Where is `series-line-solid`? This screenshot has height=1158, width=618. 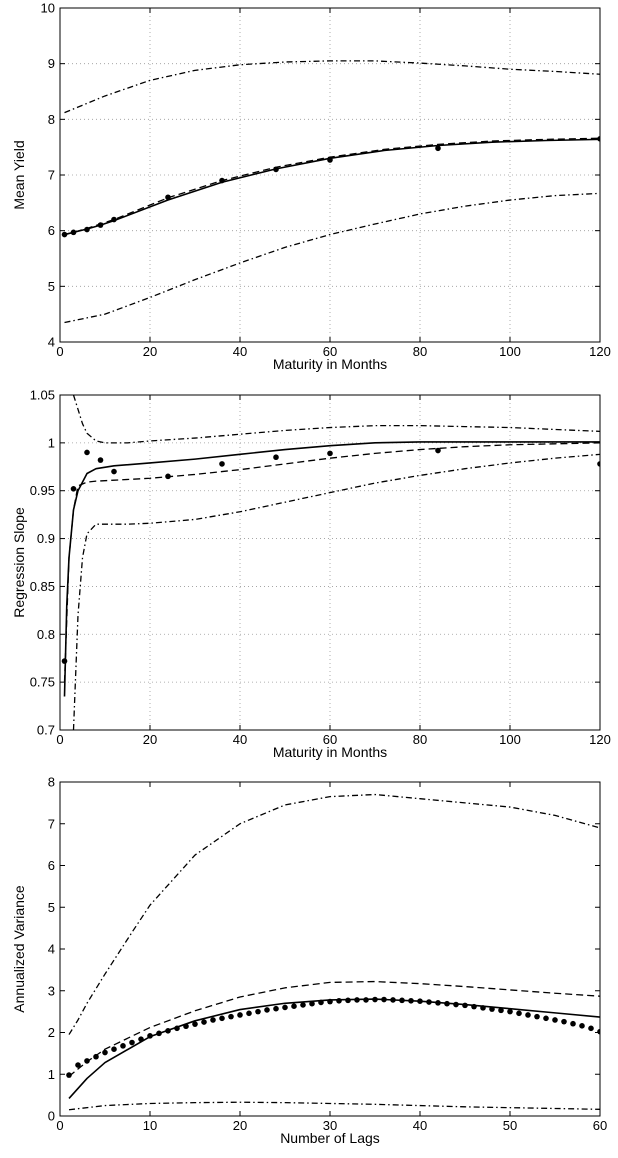 series-line-solid is located at coordinates (334, 1048).